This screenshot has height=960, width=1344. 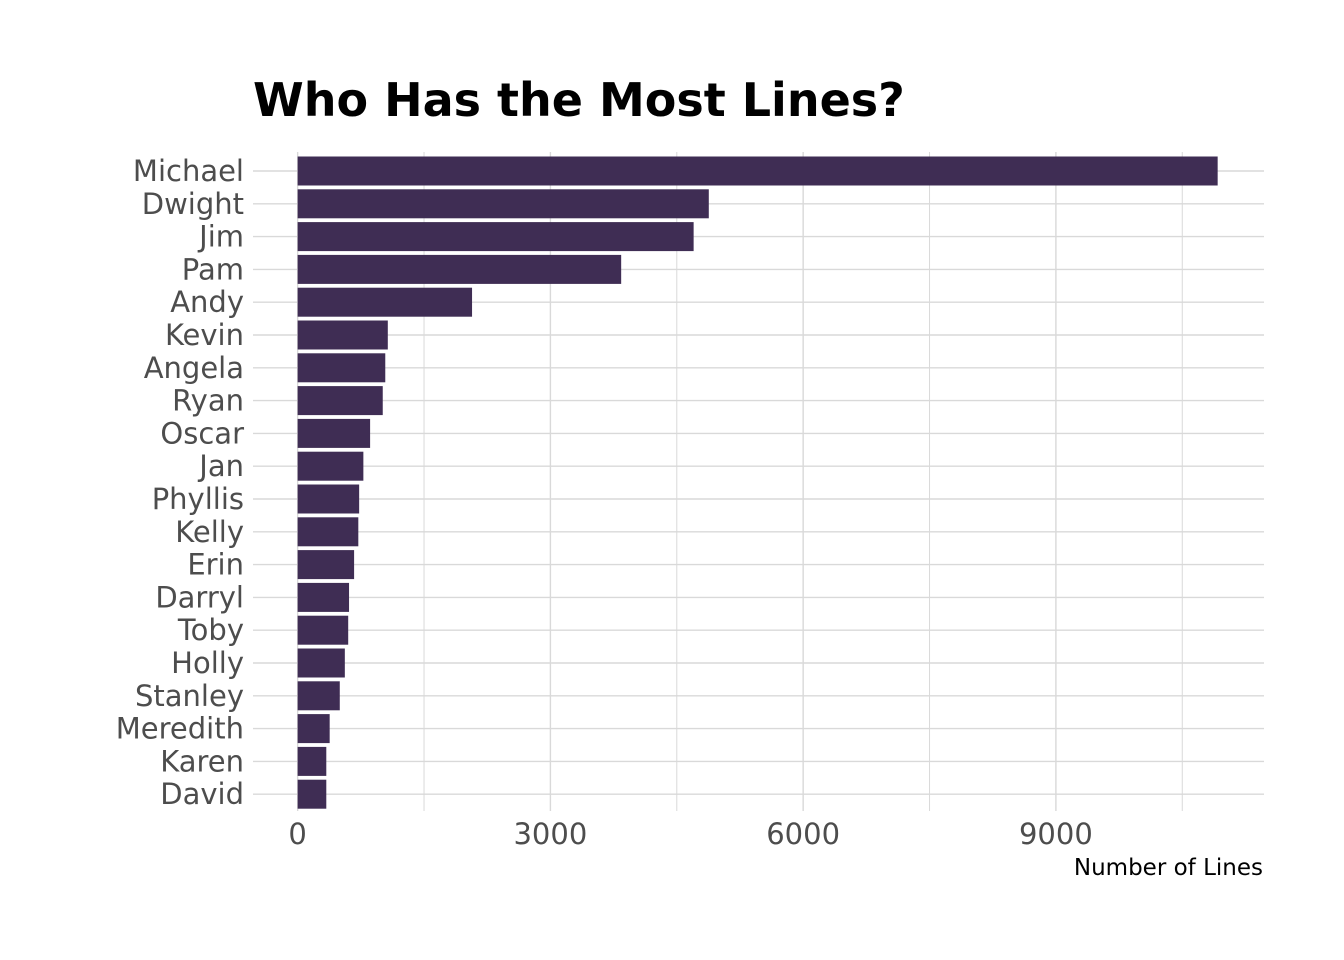 I want to click on category-label: Erin, so click(x=215, y=565).